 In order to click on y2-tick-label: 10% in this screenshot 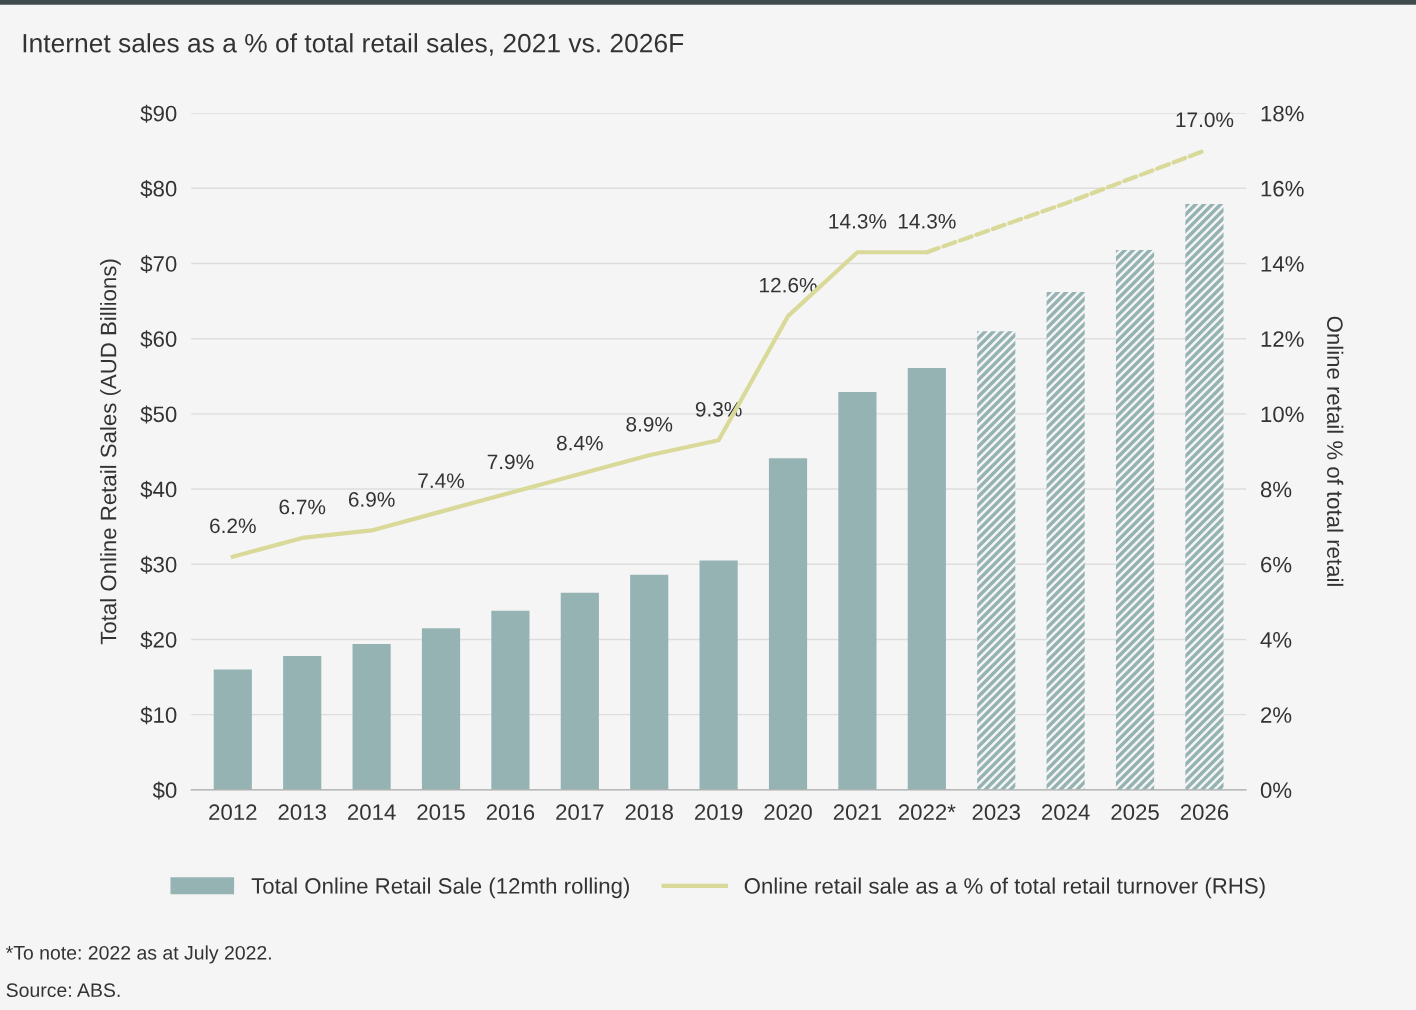, I will do `click(1282, 414)`.